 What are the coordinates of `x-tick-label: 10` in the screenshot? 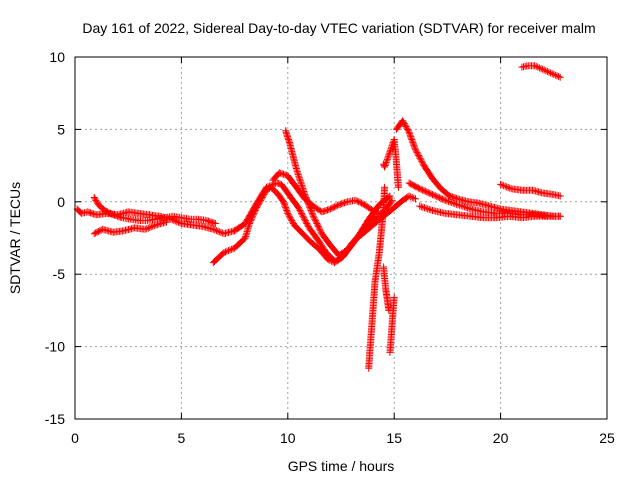 It's located at (288, 438).